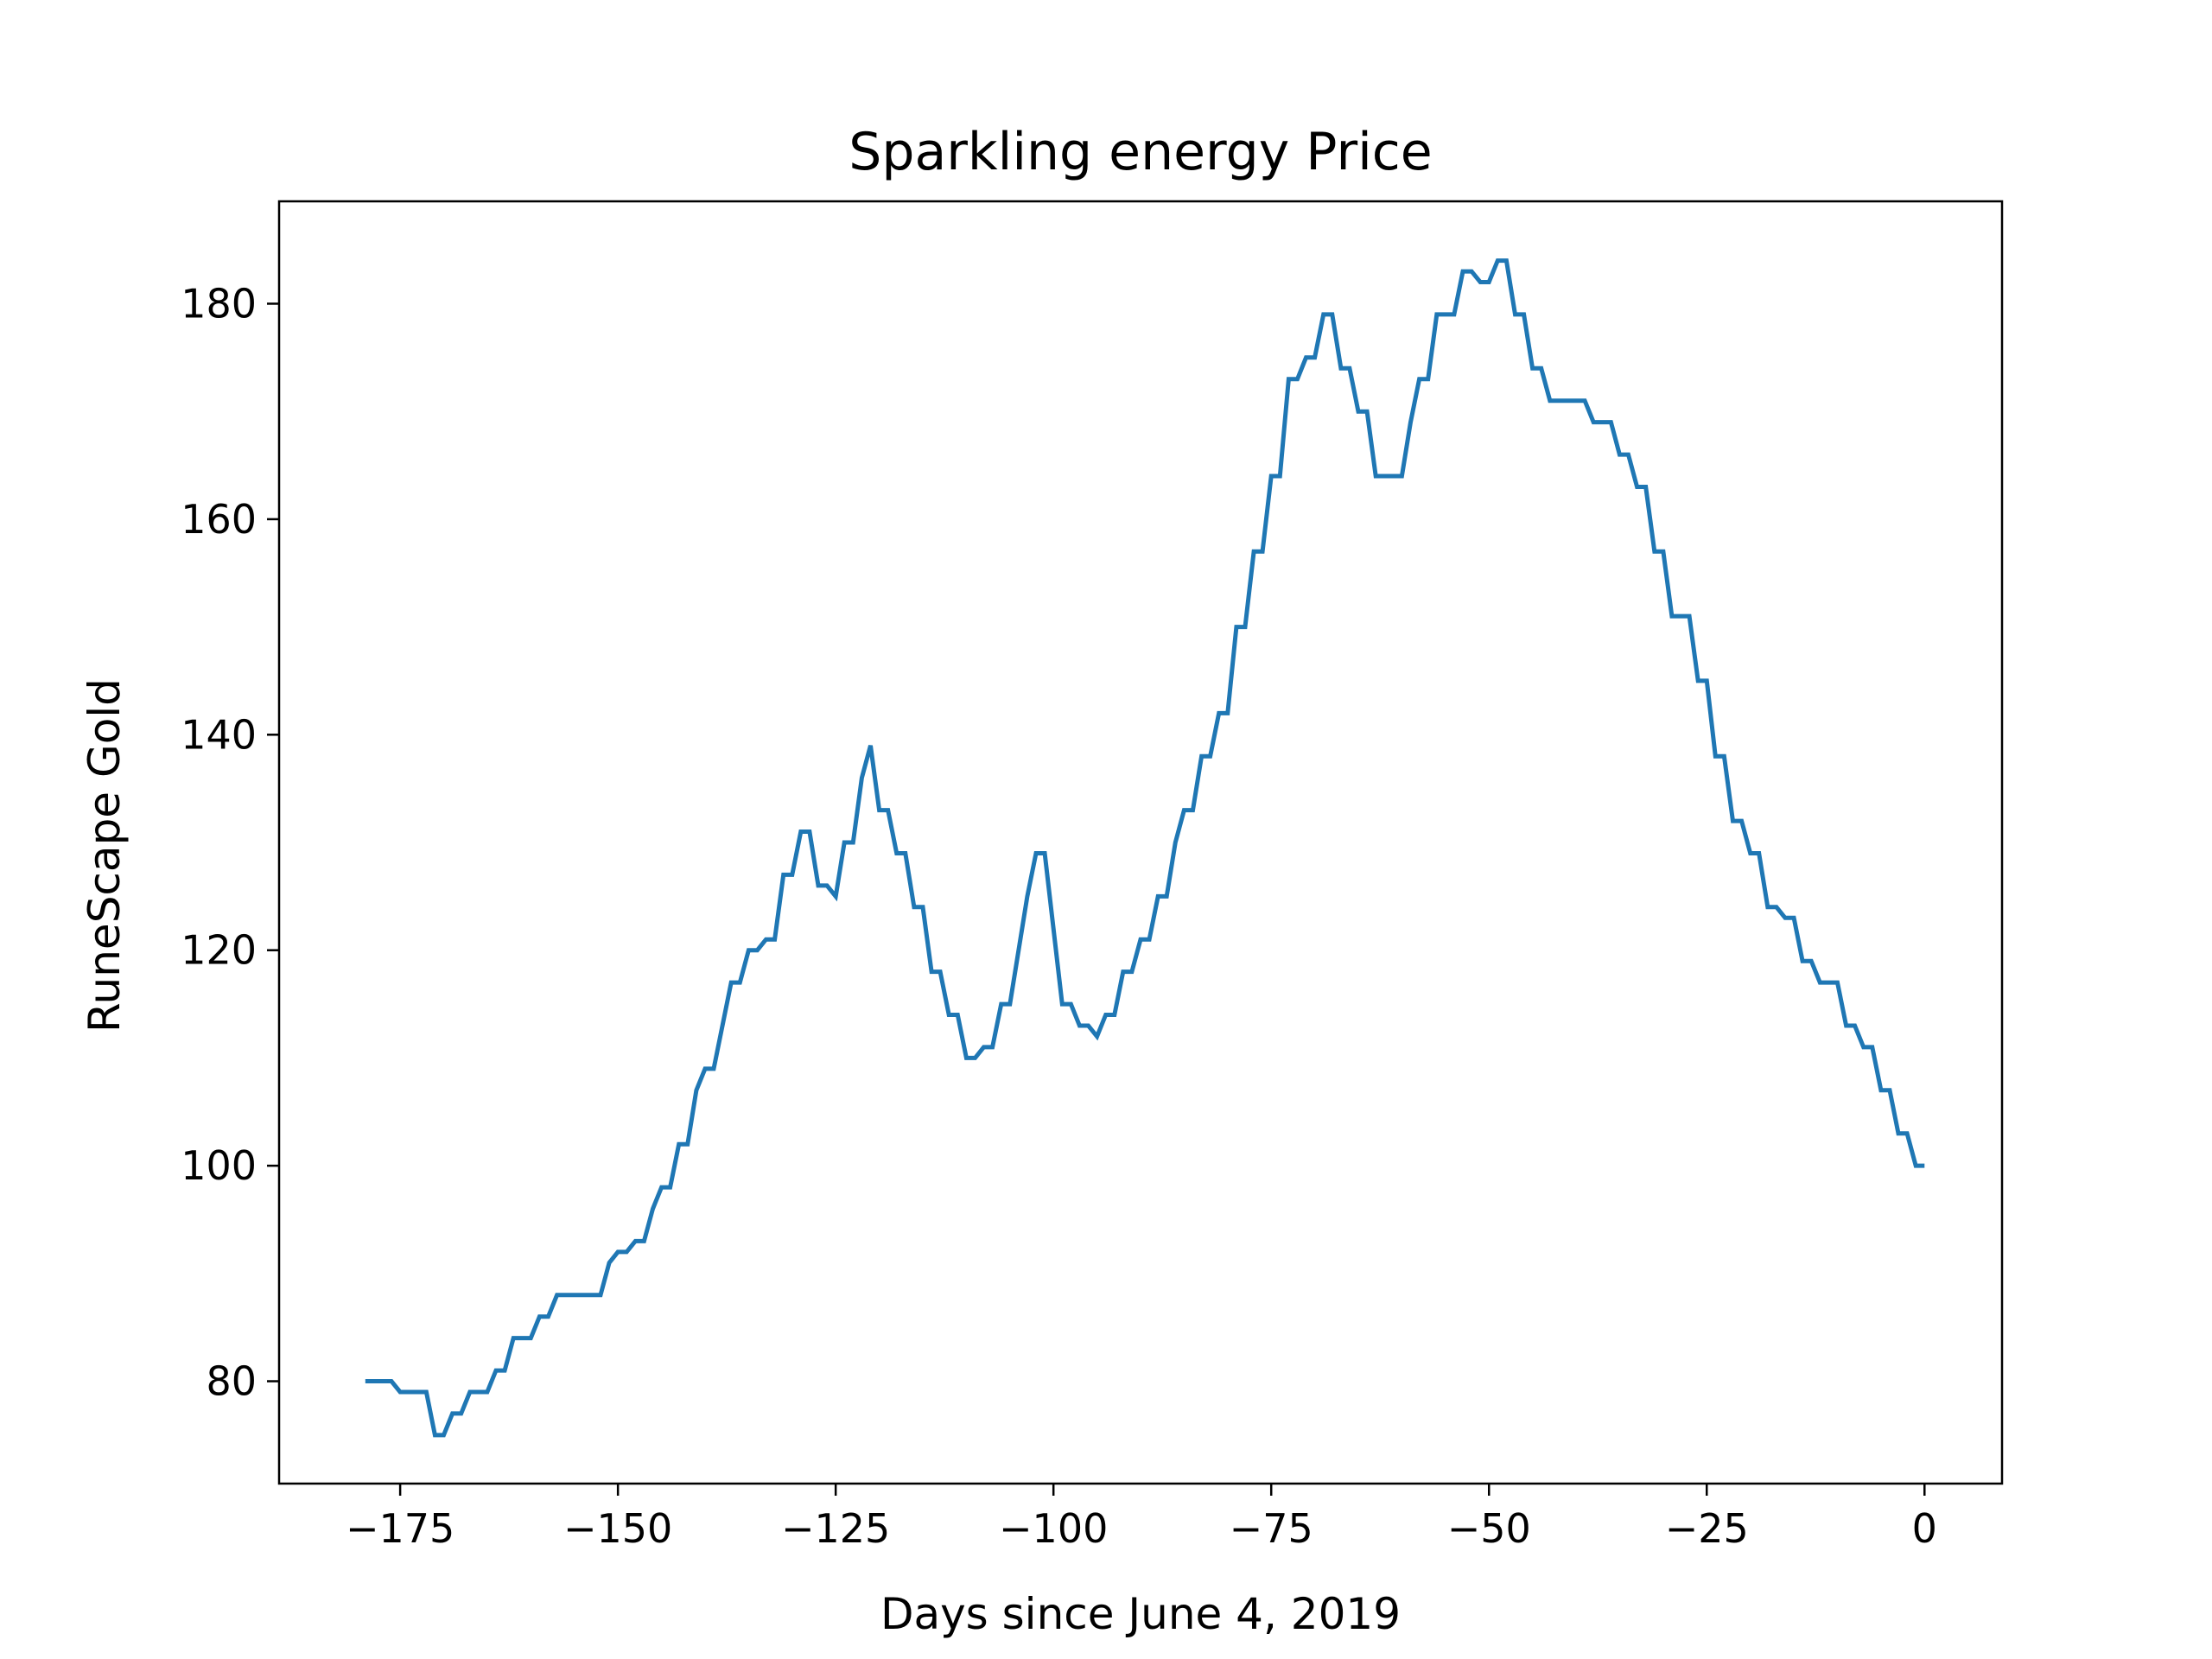  What do you see at coordinates (230, 842) in the screenshot?
I see `y-axis: 80 100 120 140 160 180` at bounding box center [230, 842].